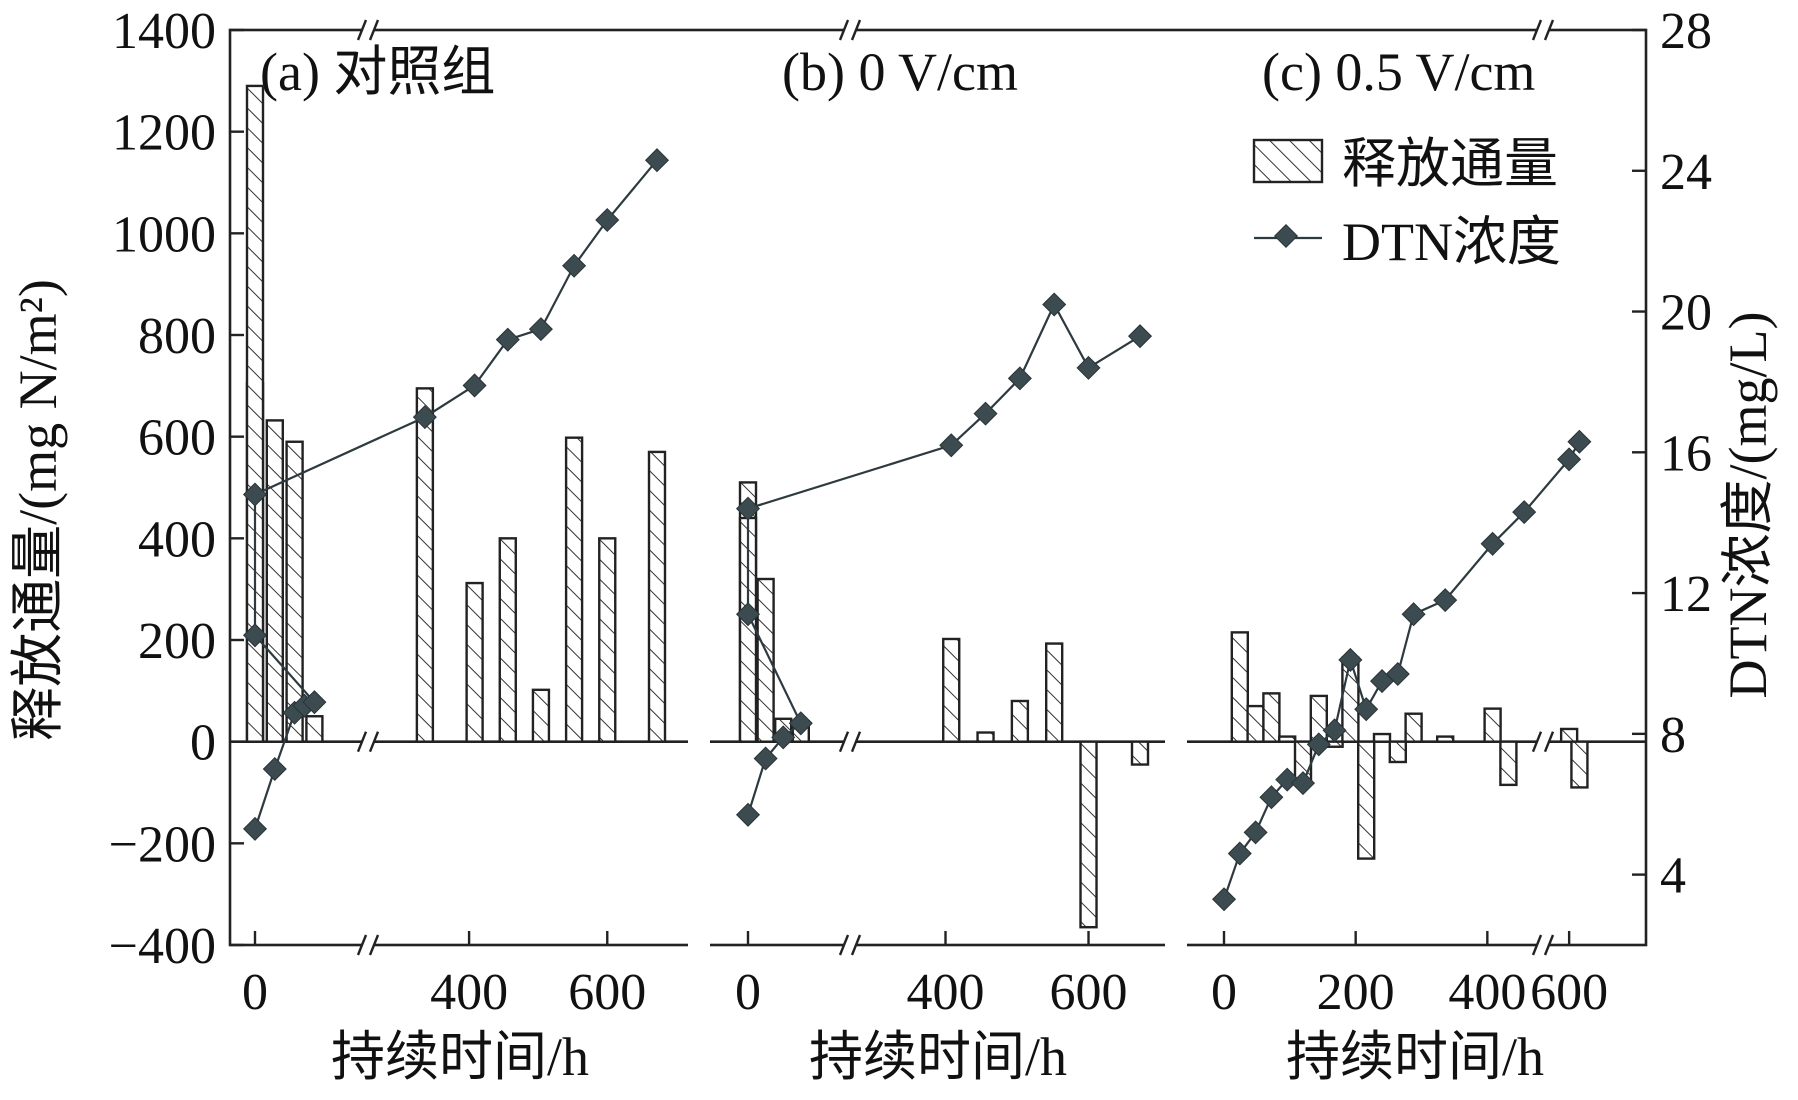 This screenshot has width=1798, height=1100. I want to click on panel-title: (c) 0.5 V/cm, so click(1398, 72).